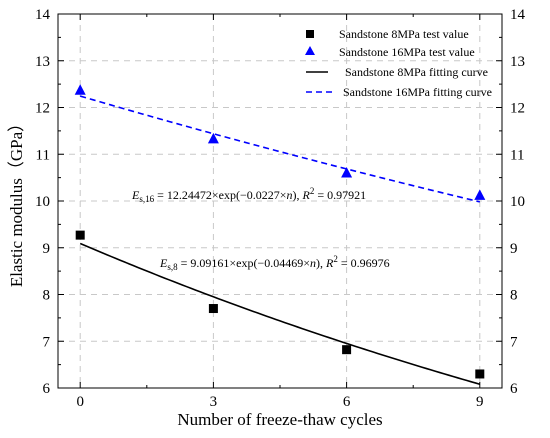  What do you see at coordinates (306, 195) in the screenshot?
I see `eq16-r: R` at bounding box center [306, 195].